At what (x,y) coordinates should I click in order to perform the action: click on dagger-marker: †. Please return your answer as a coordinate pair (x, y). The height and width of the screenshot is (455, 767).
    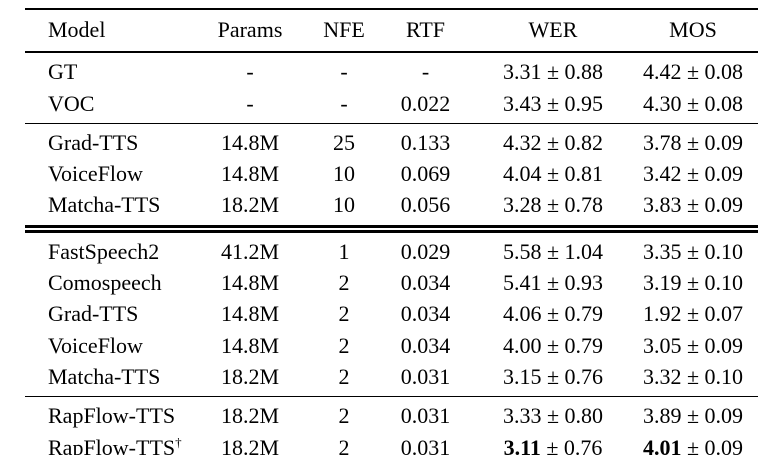
    Looking at the image, I should click on (178, 442).